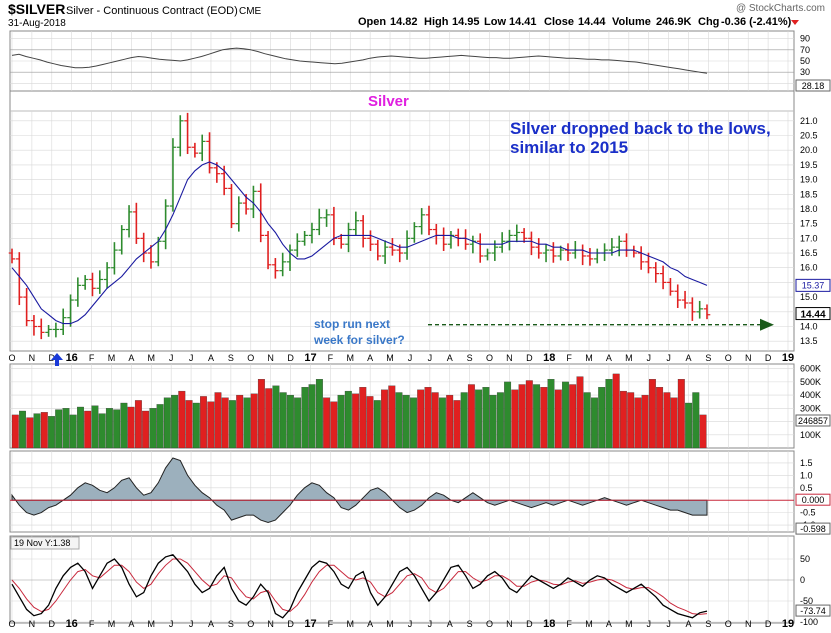  Describe the element at coordinates (359, 586) in the screenshot. I see `stochastic-series` at that location.